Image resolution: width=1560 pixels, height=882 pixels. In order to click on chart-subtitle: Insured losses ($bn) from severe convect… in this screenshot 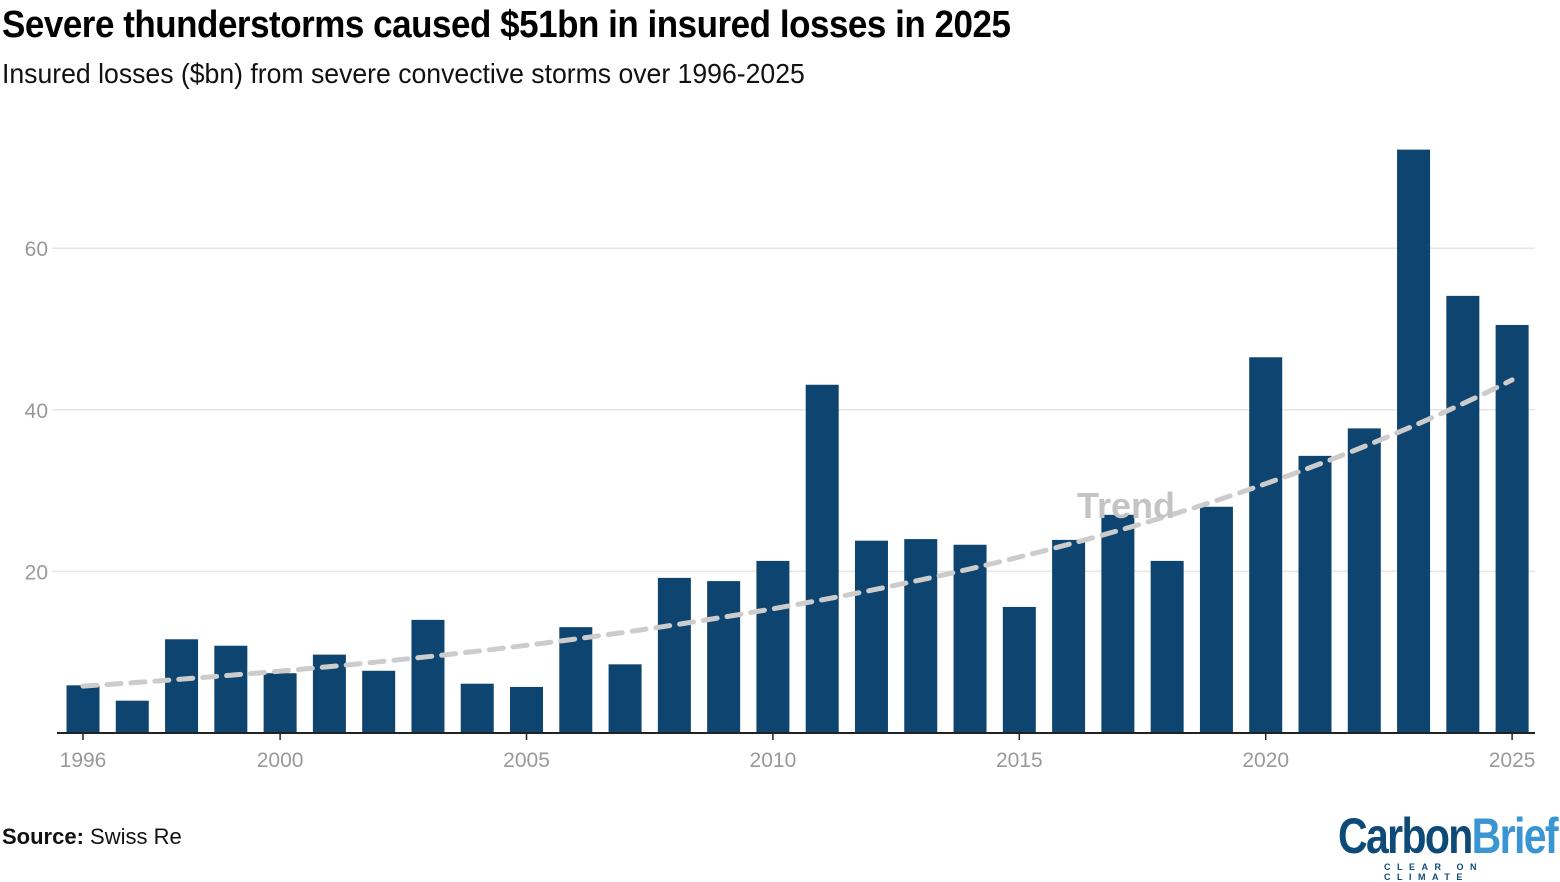, I will do `click(403, 73)`.